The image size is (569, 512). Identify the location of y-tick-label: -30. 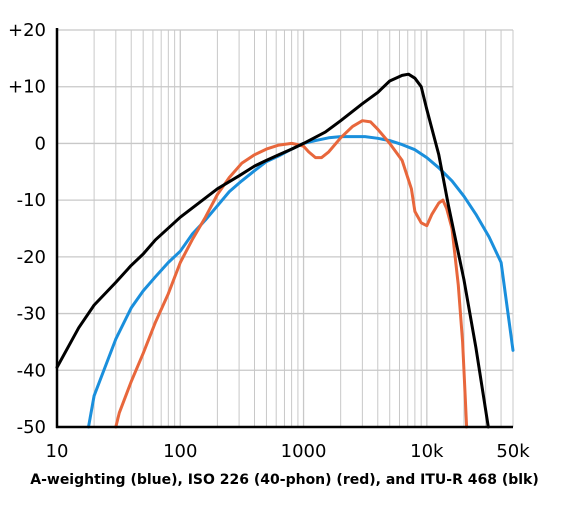
(31, 314).